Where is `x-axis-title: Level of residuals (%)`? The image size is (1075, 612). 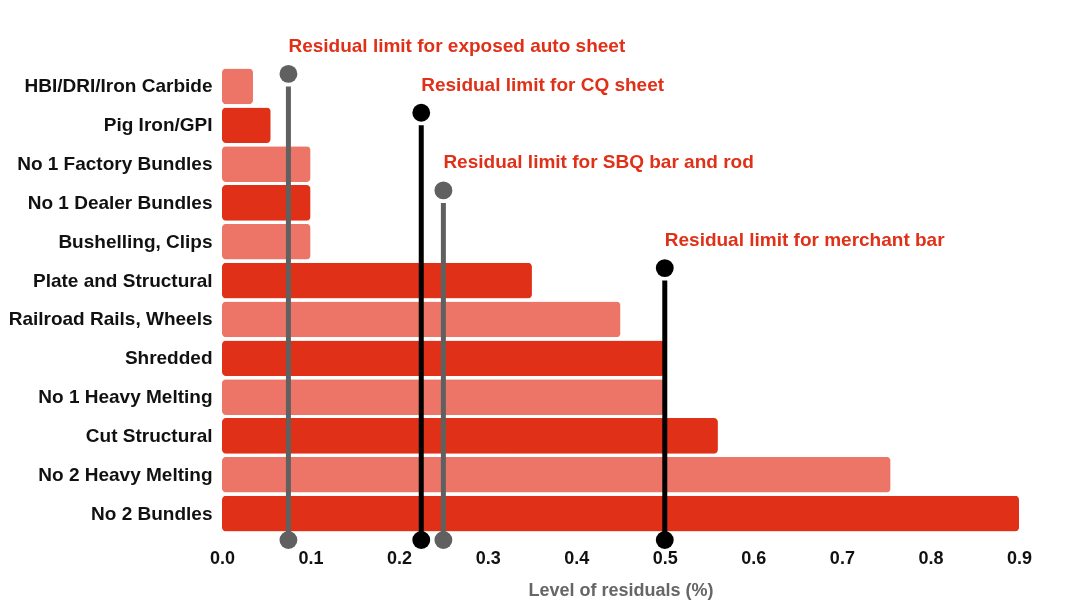
x-axis-title: Level of residuals (%) is located at coordinates (621, 589).